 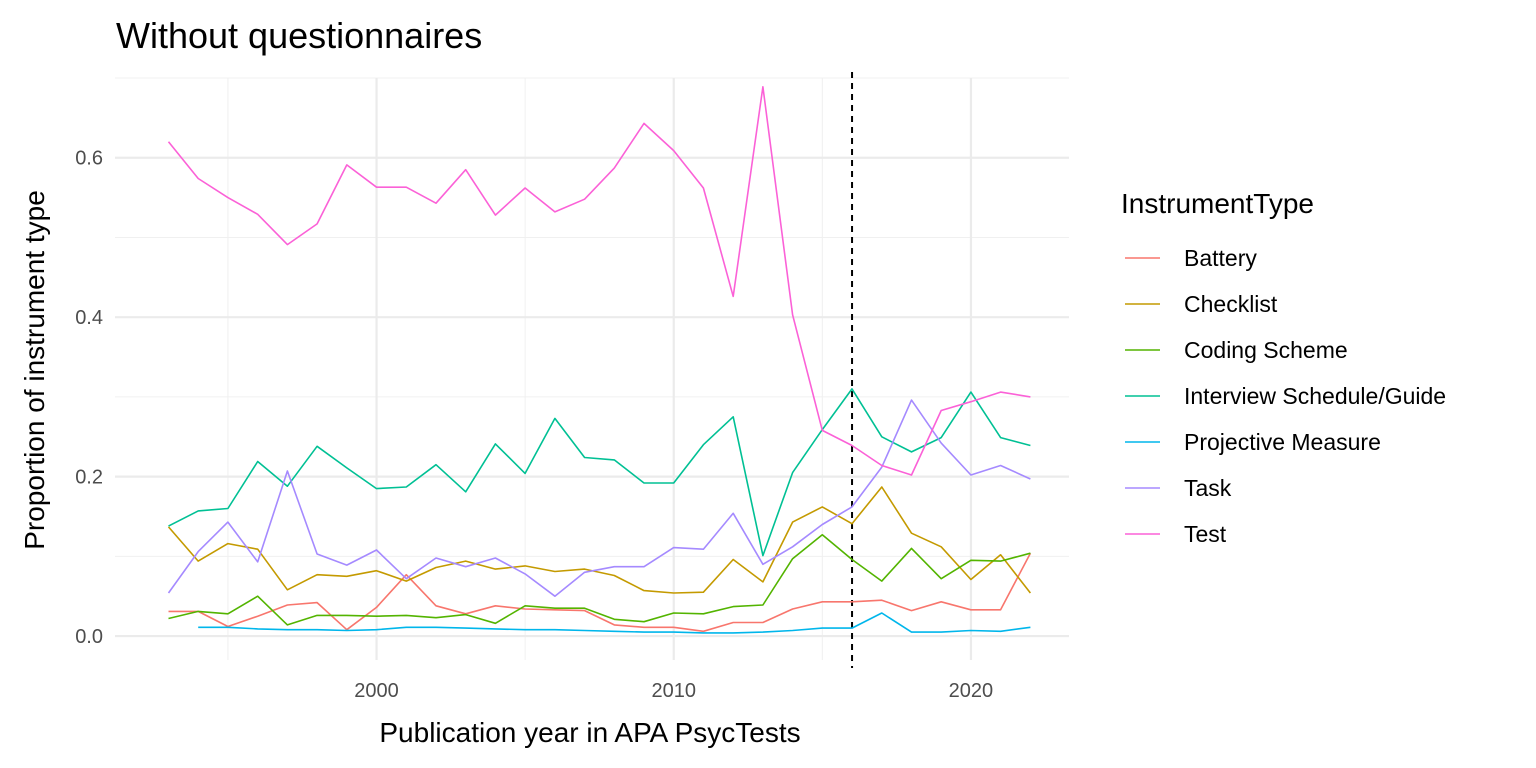 I want to click on y-tick-labels: 0.0 0.2 0.4 0.6, so click(x=89, y=398).